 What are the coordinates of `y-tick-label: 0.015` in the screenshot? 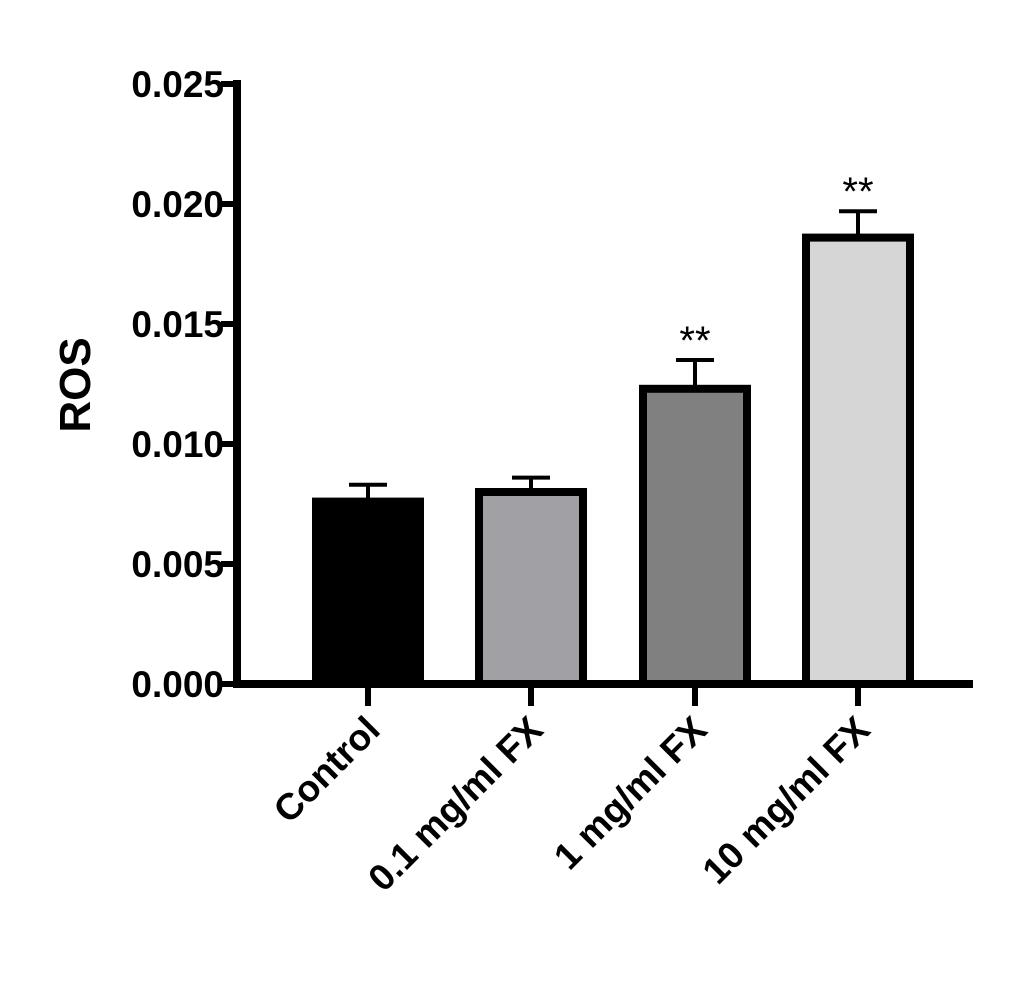 It's located at (177, 324).